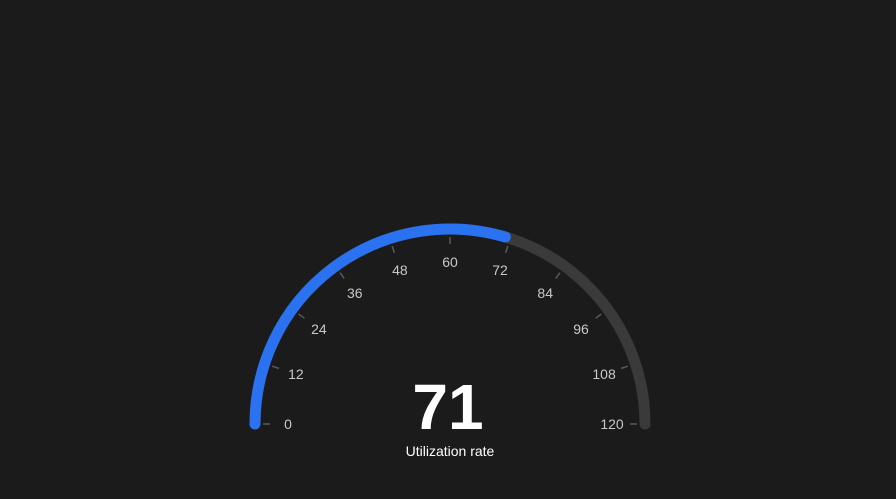  What do you see at coordinates (581, 329) in the screenshot?
I see `gauge-tick-label: 96` at bounding box center [581, 329].